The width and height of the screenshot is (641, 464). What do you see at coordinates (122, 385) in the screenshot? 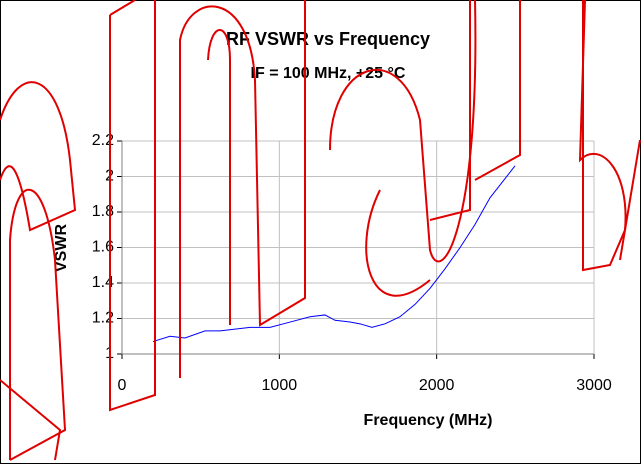
I see `x-tick-label: 0` at bounding box center [122, 385].